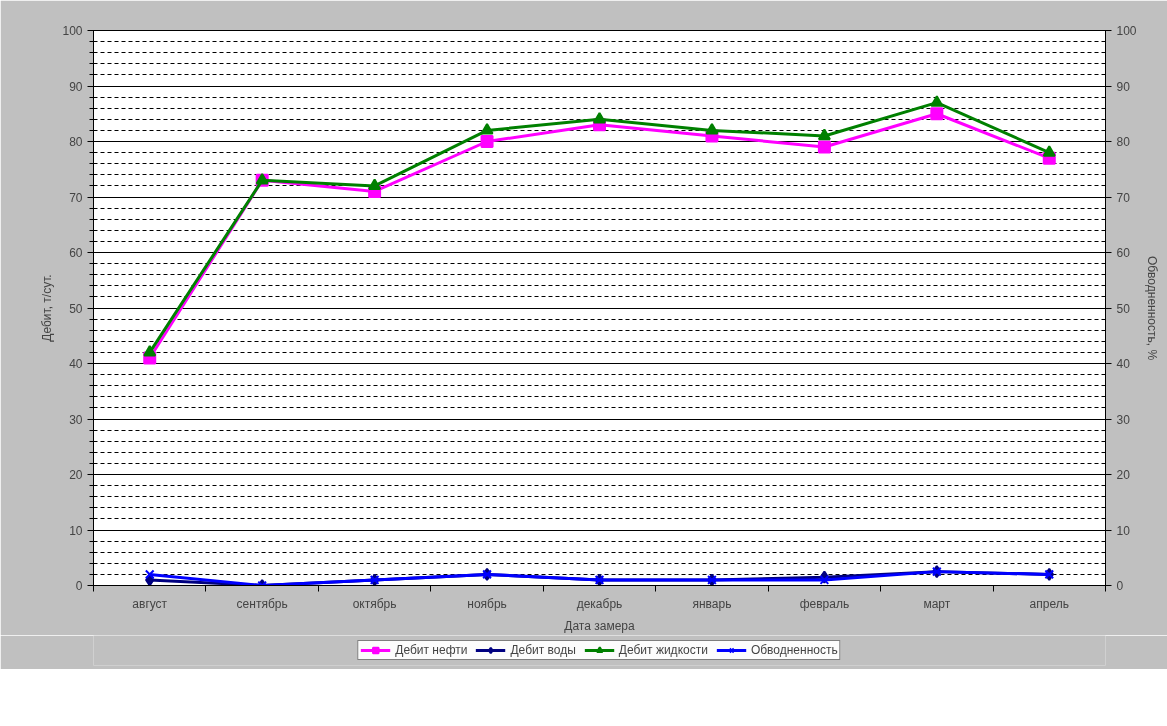 The width and height of the screenshot is (1167, 726). Describe the element at coordinates (1126, 31) in the screenshot. I see `y2-tick-label: 100` at that location.